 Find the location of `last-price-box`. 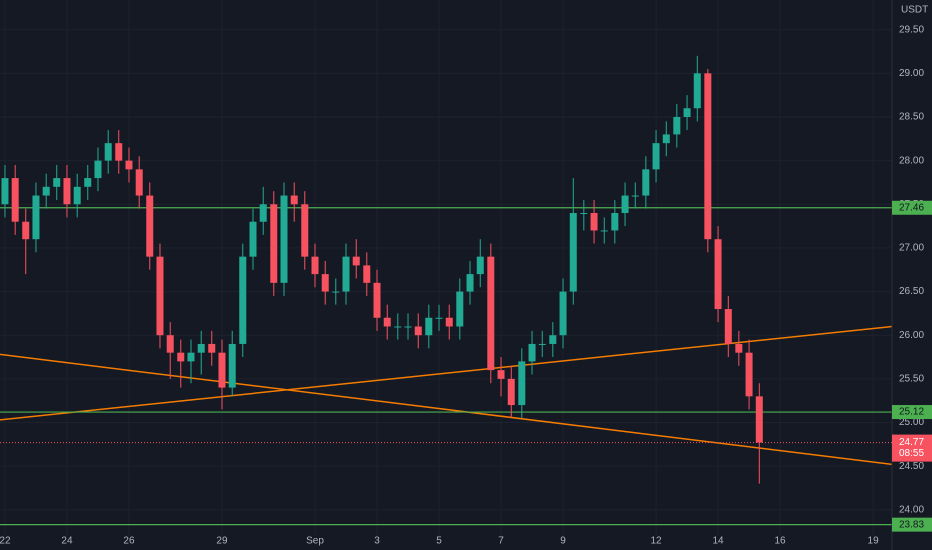

last-price-box is located at coordinates (912, 448).